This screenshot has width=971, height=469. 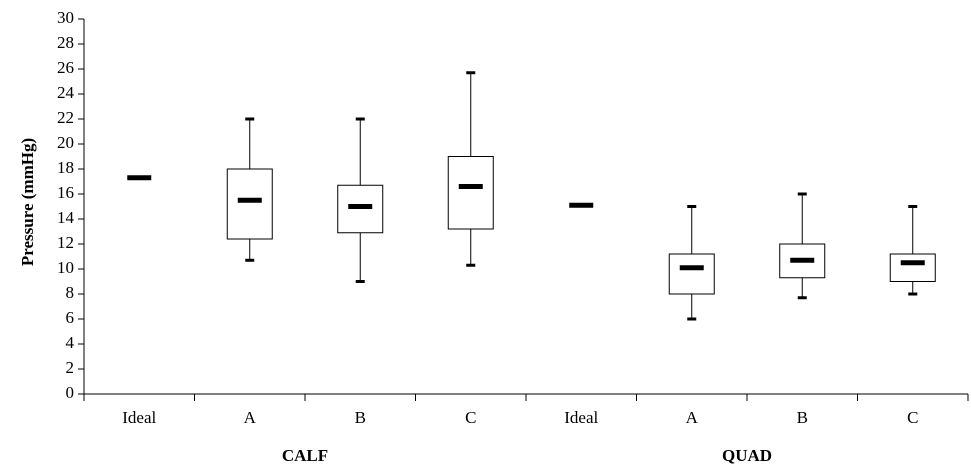 What do you see at coordinates (70, 292) in the screenshot?
I see `y-tick-label: 8` at bounding box center [70, 292].